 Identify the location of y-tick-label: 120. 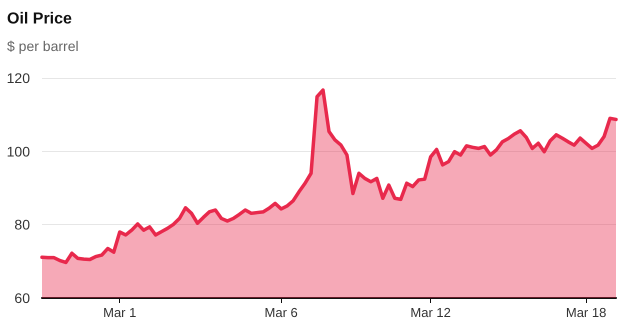
(18, 78).